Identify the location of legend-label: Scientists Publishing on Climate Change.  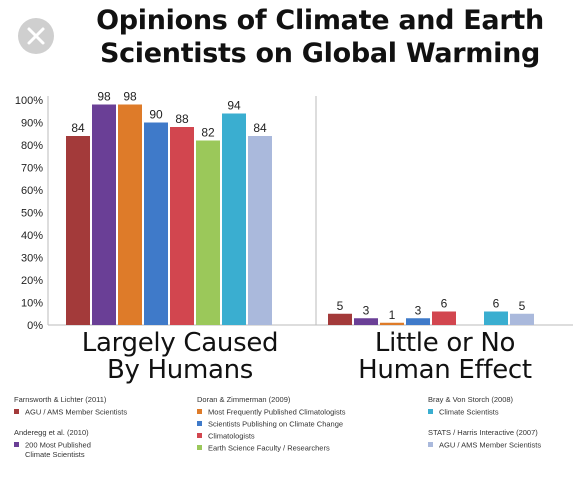
(276, 424).